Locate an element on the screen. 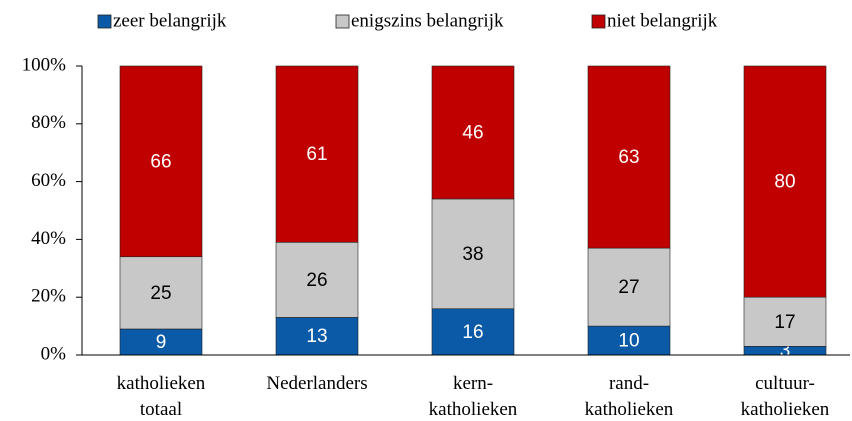 The image size is (852, 421). y-tick-label: 60% is located at coordinates (48, 180).